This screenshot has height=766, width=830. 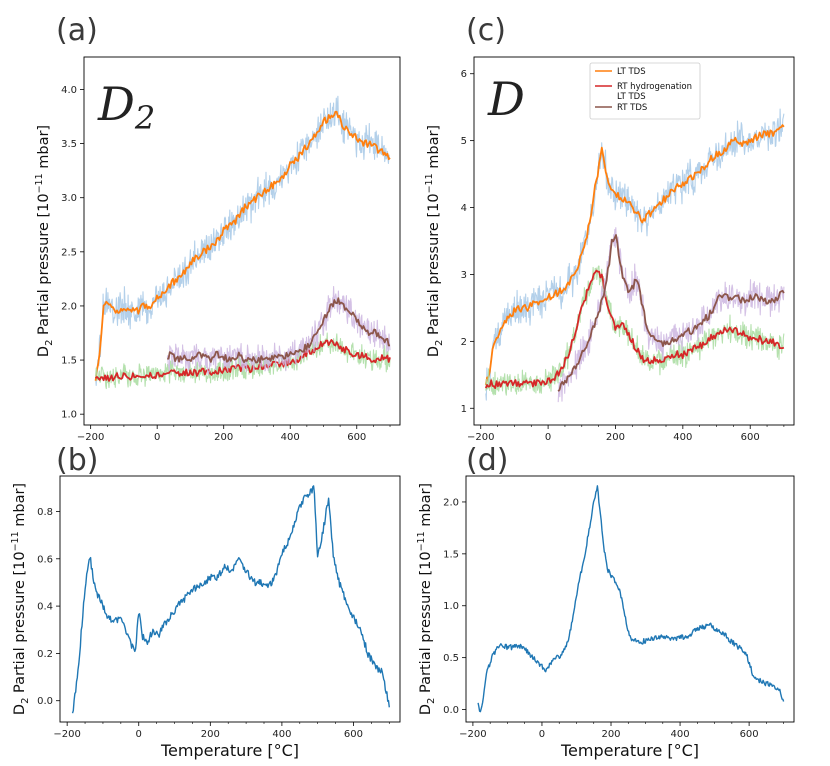 What do you see at coordinates (631, 97) in the screenshot?
I see `legend-entry-line2: LT TDS` at bounding box center [631, 97].